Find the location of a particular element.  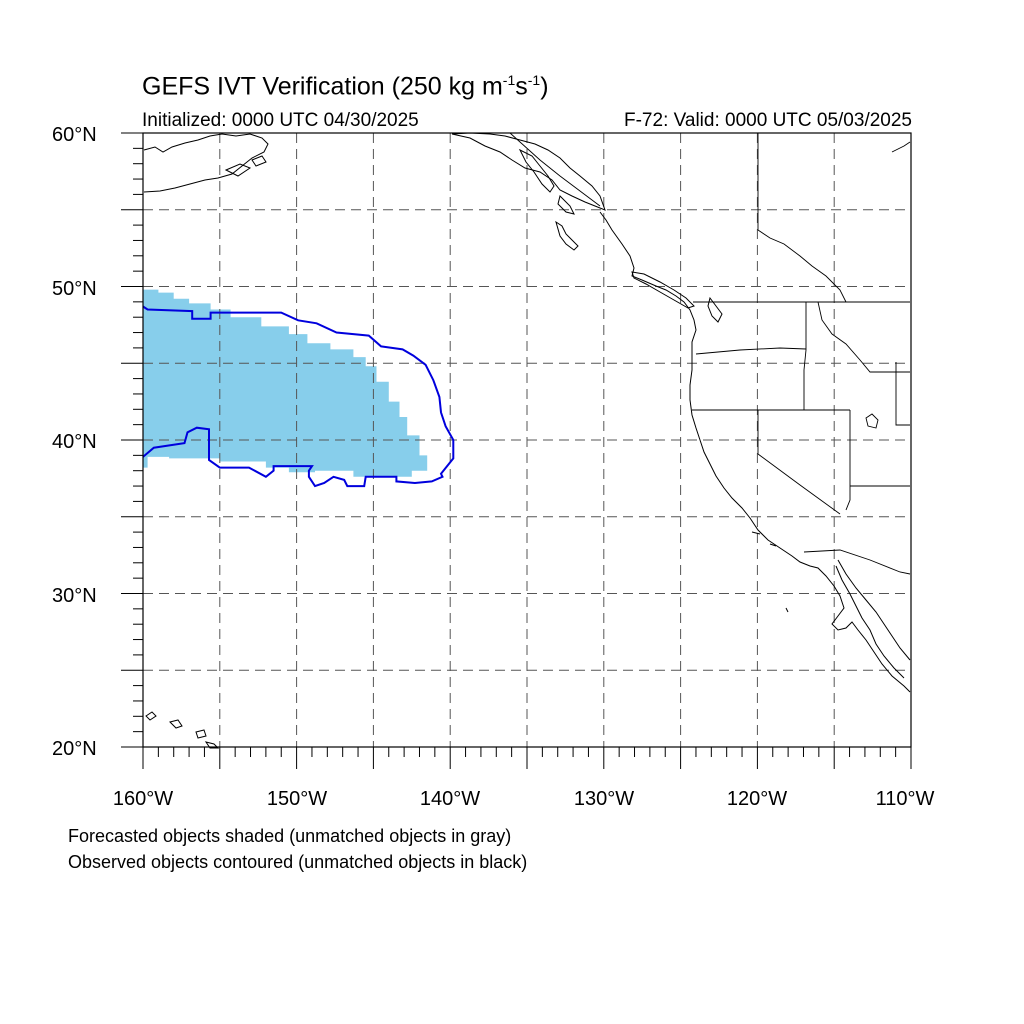

hudson-coast-fragment is located at coordinates (901, 147).